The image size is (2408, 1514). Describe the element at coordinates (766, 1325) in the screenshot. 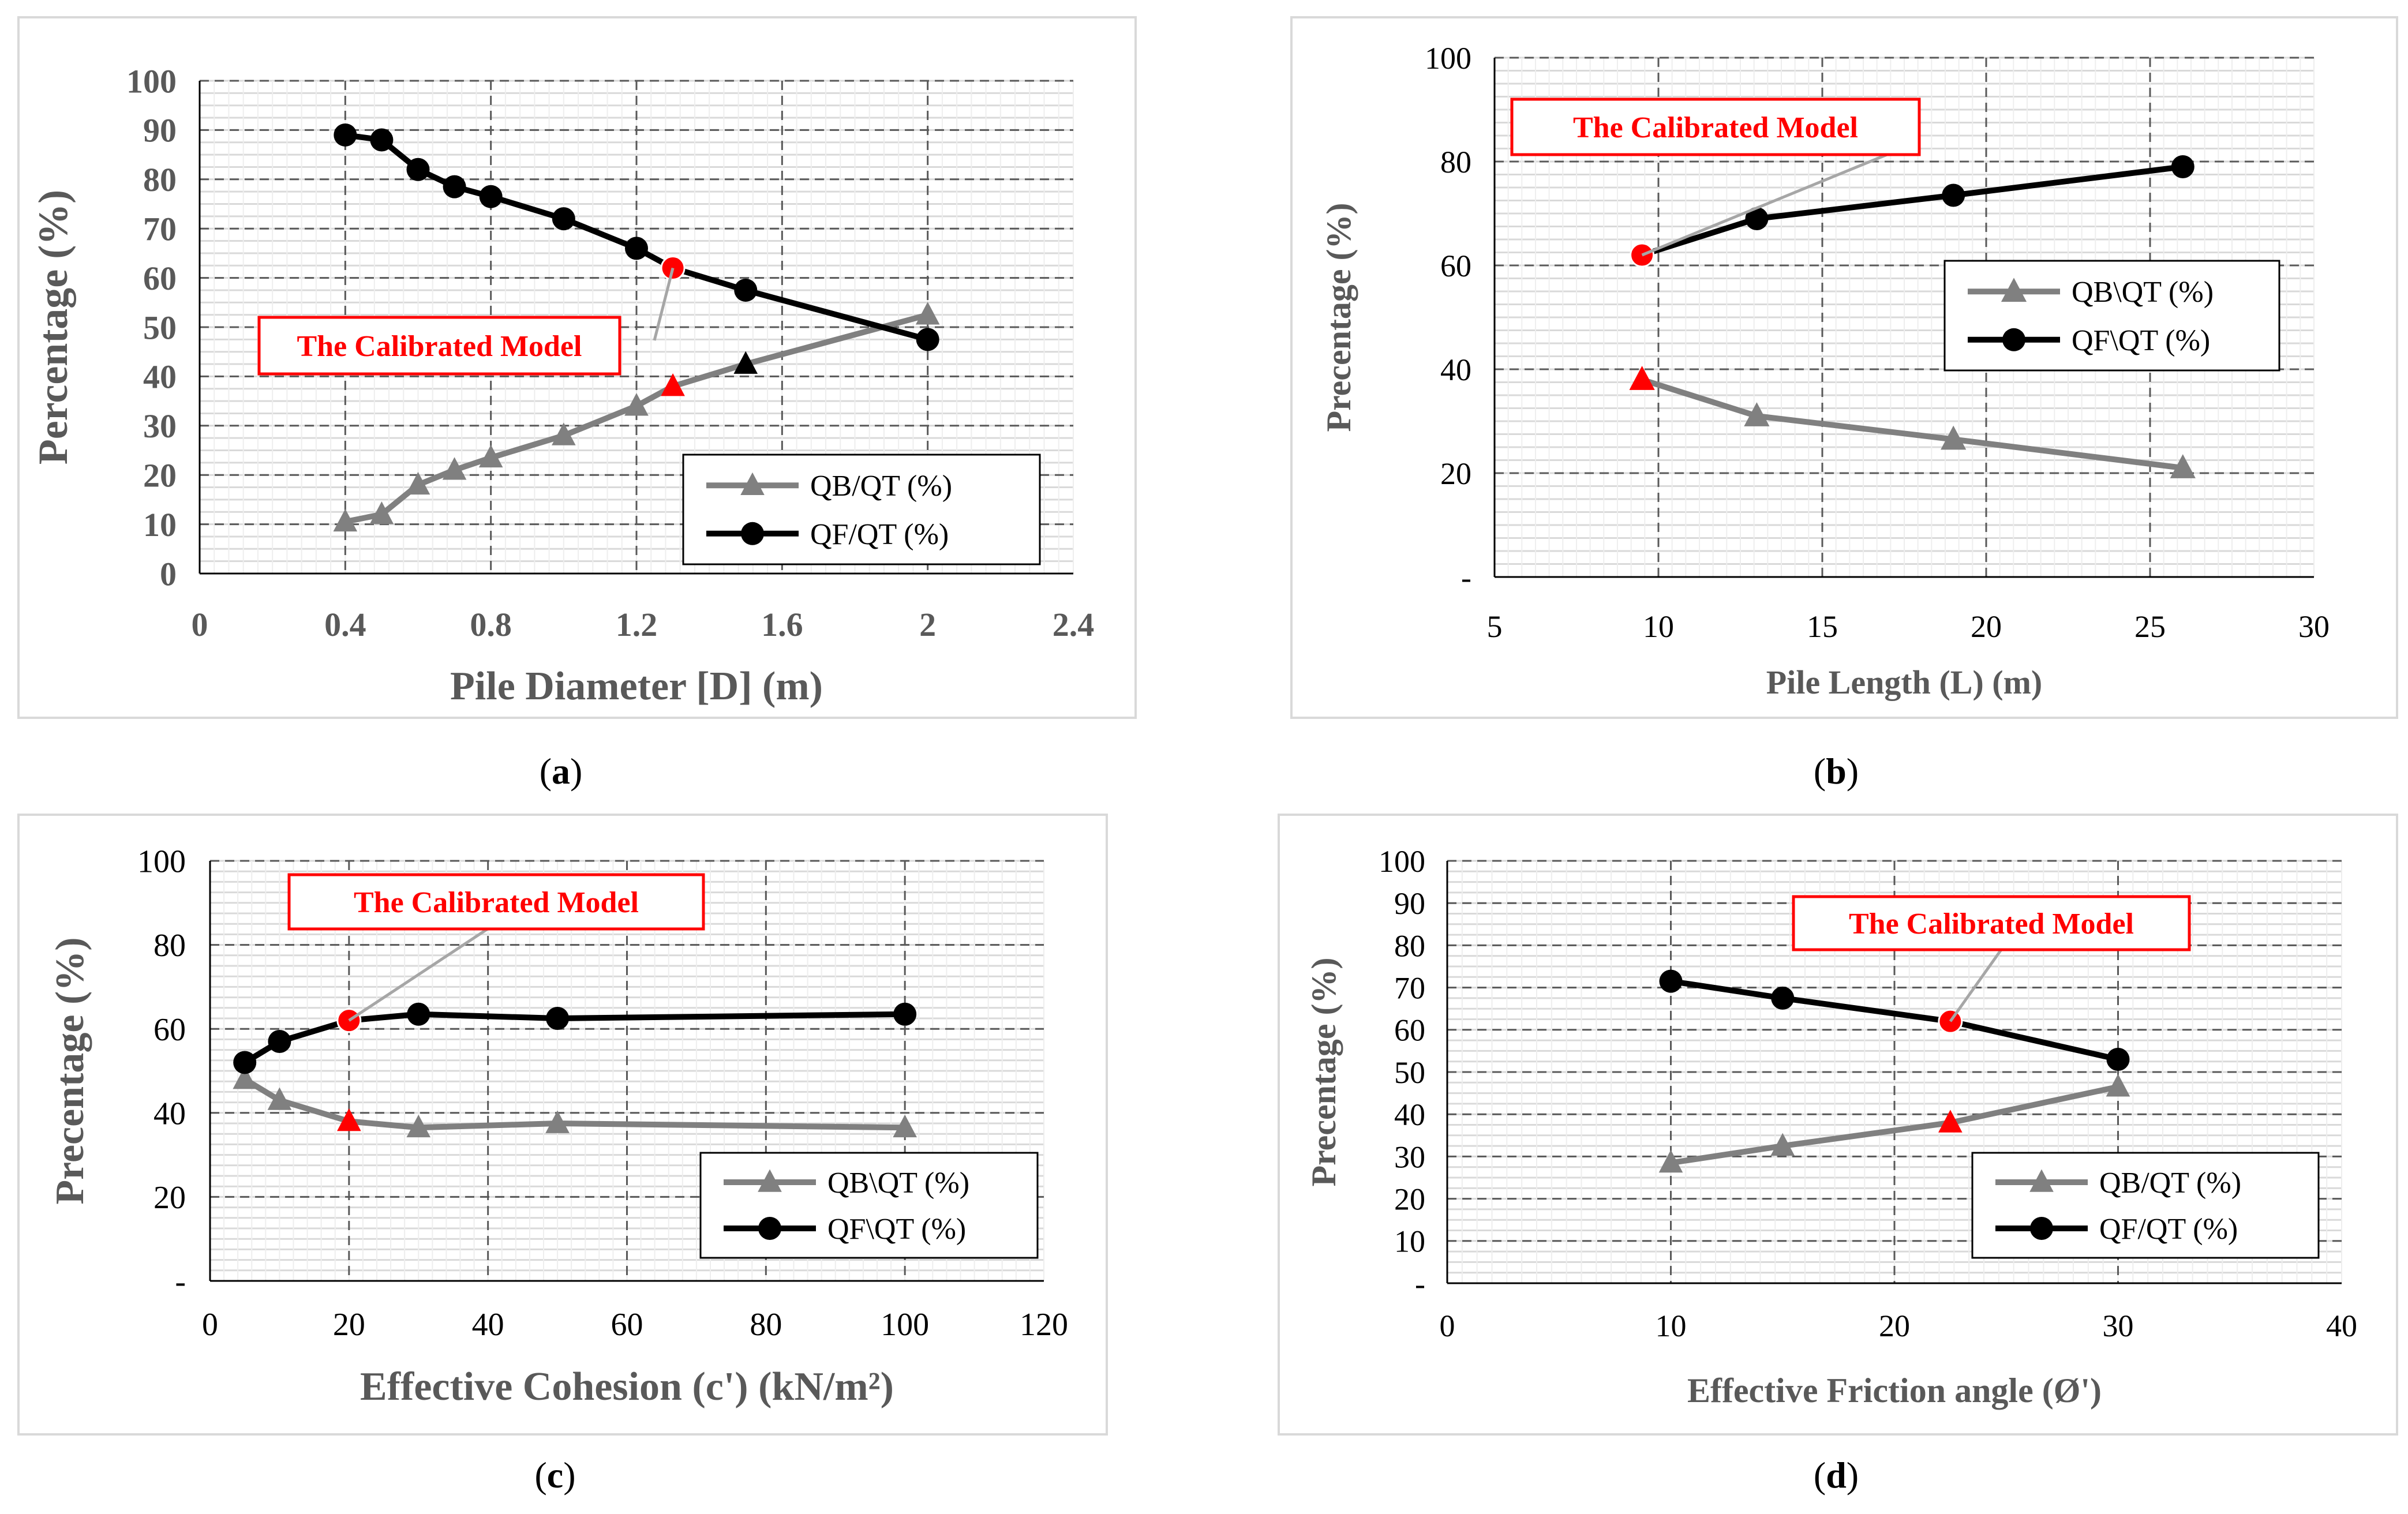

I see `x-tick-label: 80` at that location.